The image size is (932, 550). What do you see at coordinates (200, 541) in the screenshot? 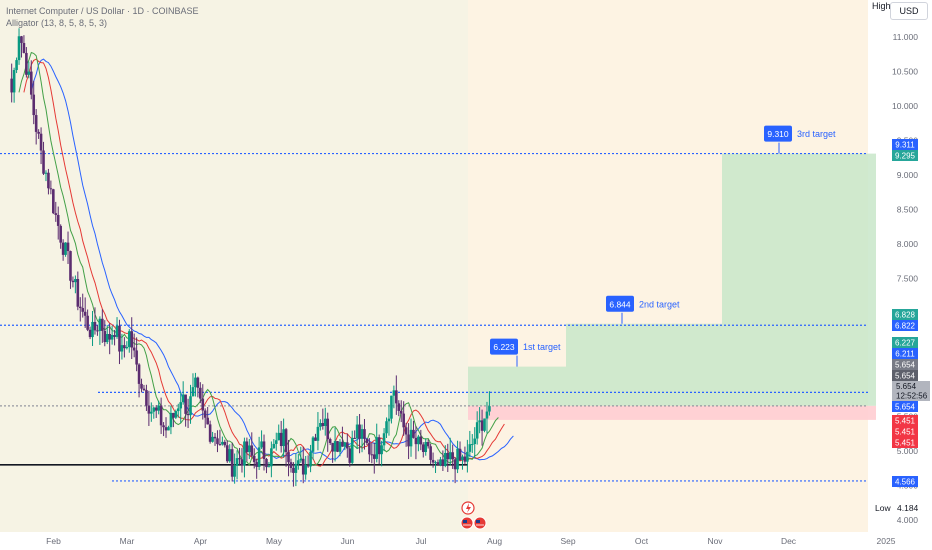
I see `x-tick-label: Apr` at bounding box center [200, 541].